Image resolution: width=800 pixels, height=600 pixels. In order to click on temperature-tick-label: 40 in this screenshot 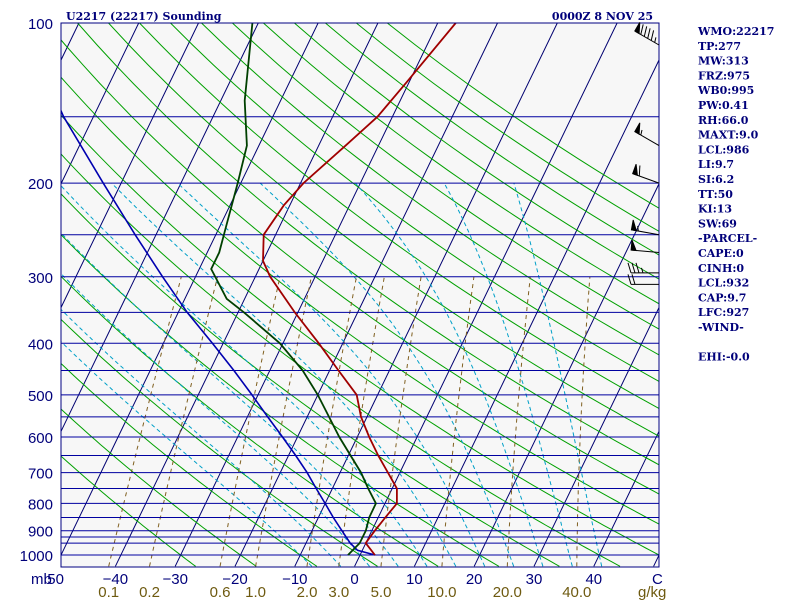, I will do `click(593, 579)`.